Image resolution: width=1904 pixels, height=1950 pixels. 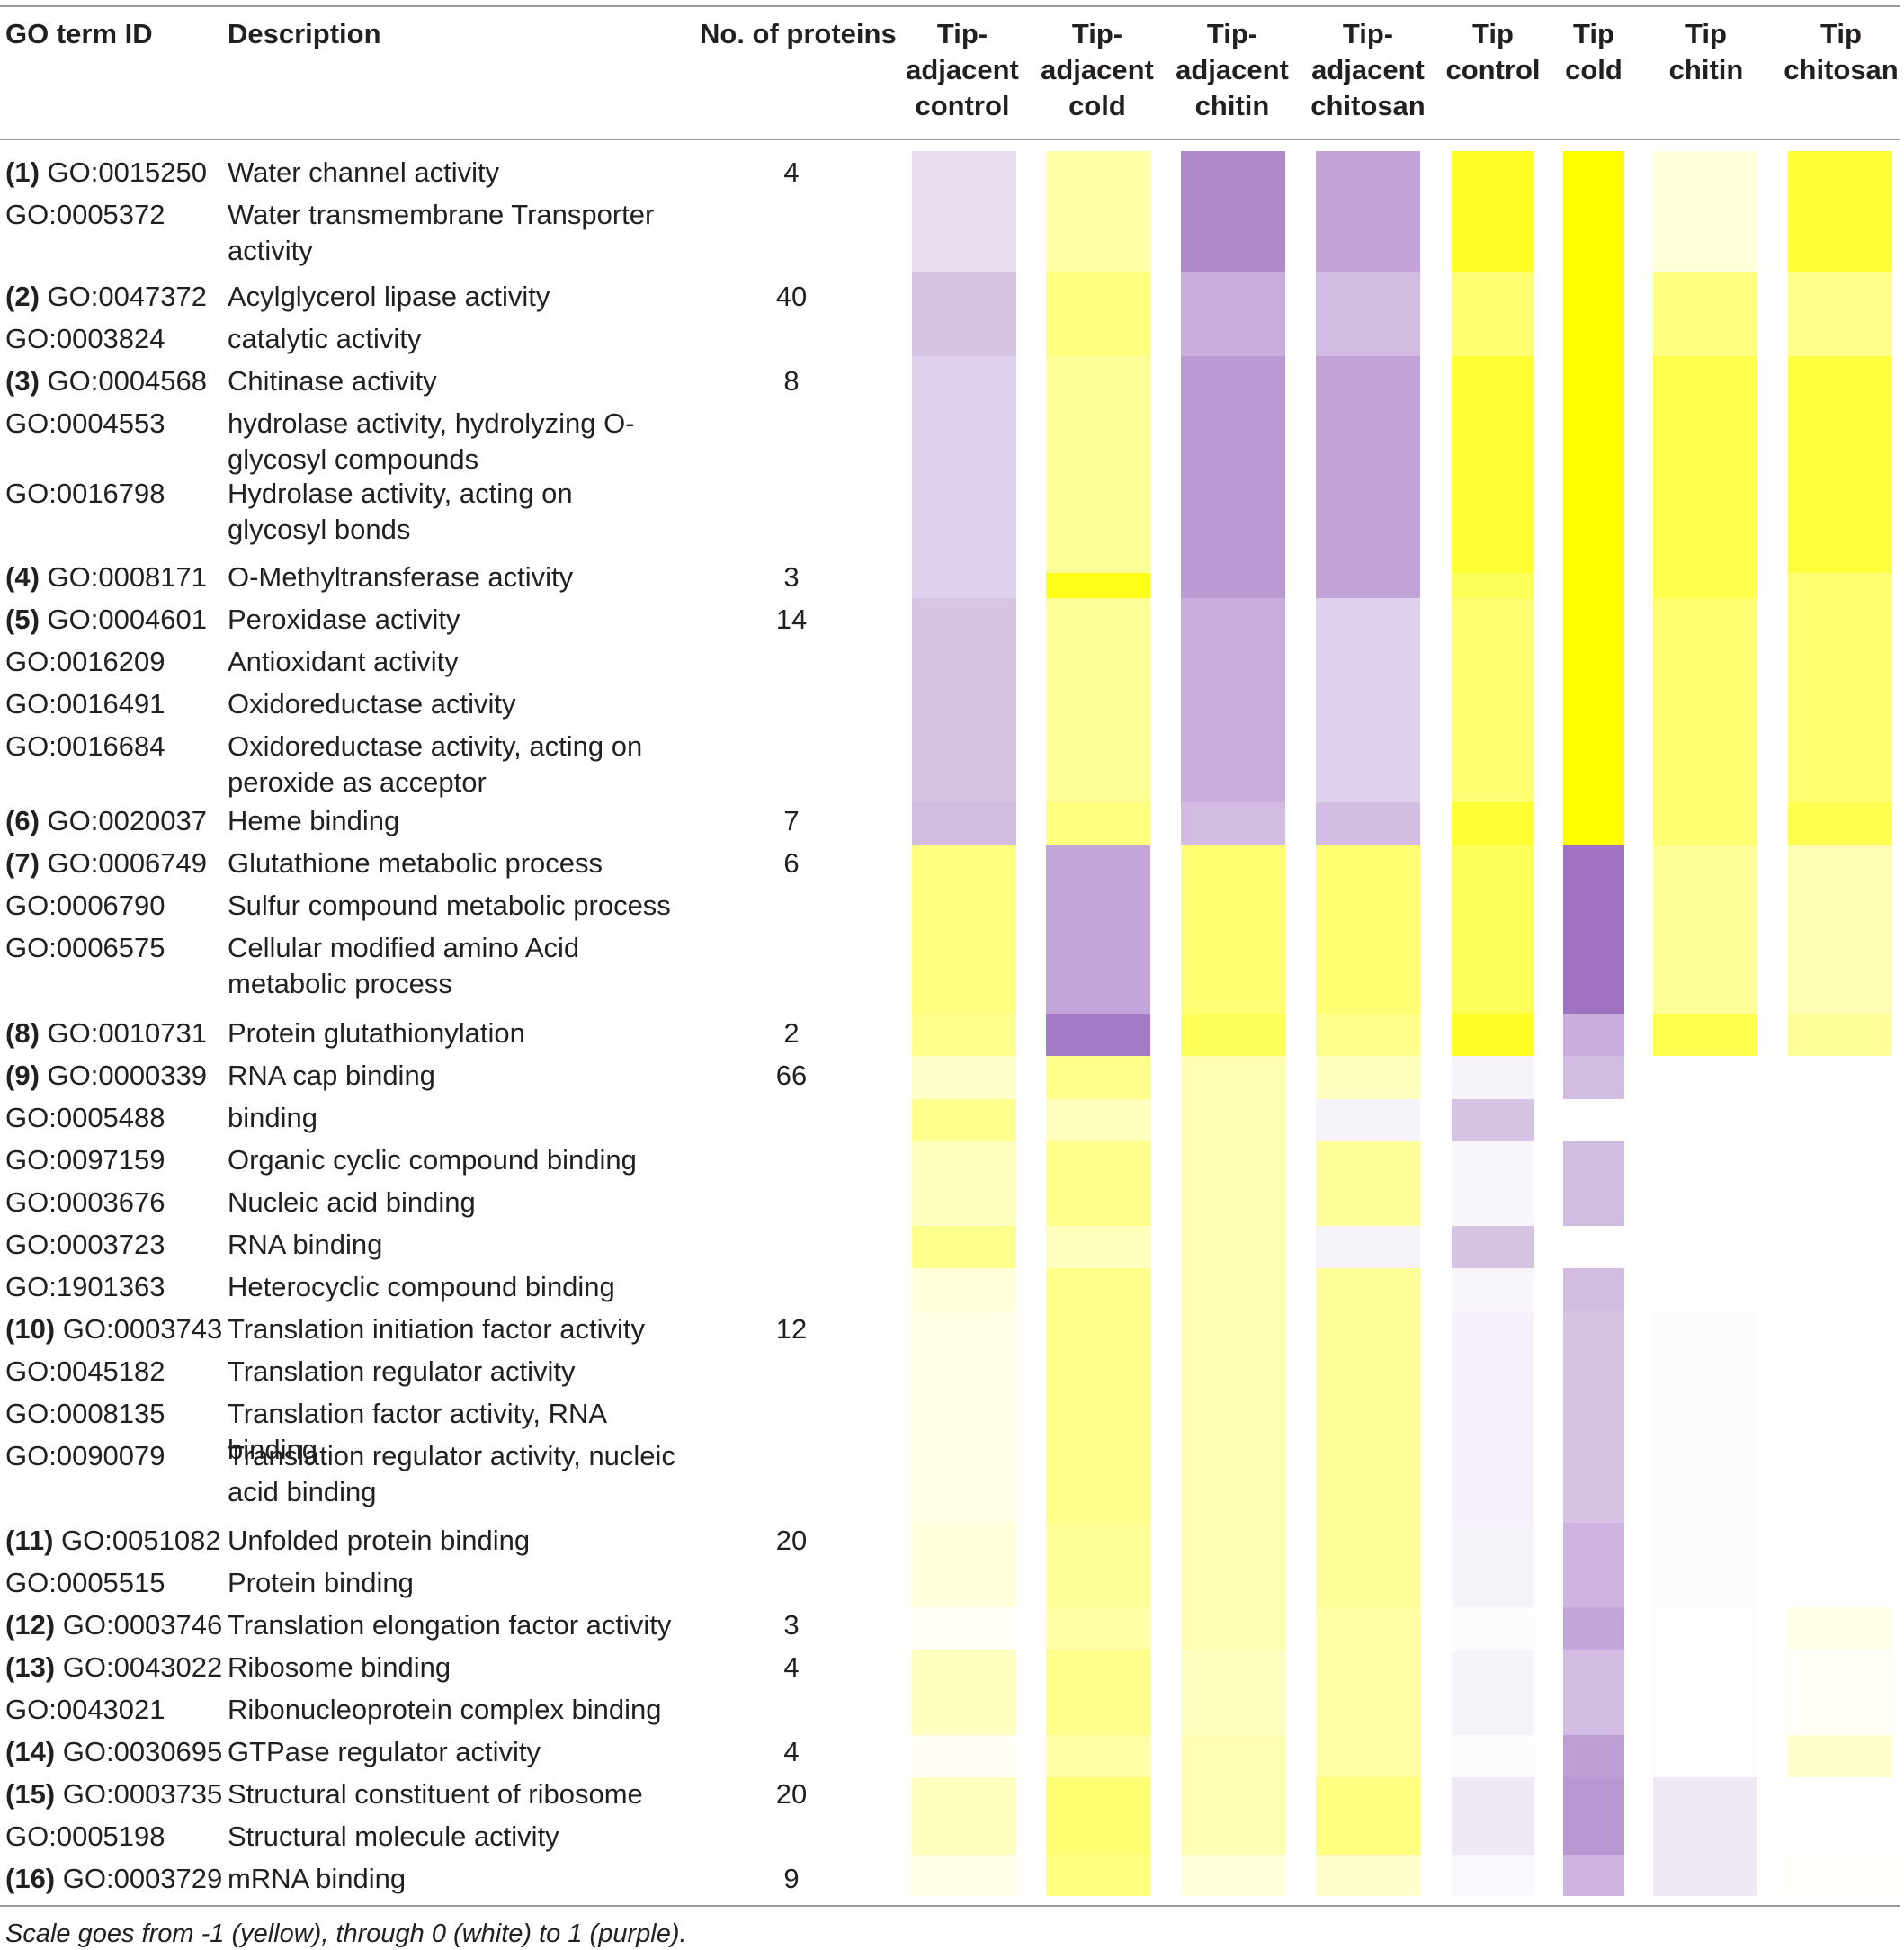 What do you see at coordinates (325, 338) in the screenshot?
I see `description: catalytic activity` at bounding box center [325, 338].